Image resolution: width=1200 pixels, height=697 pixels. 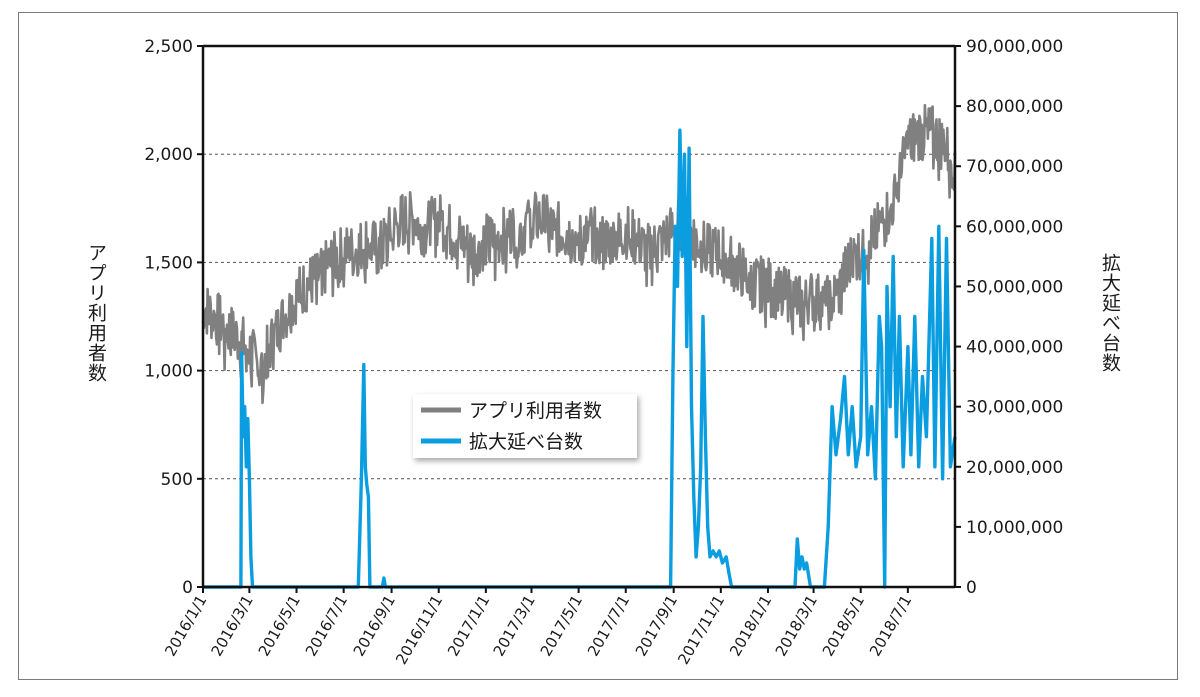 What do you see at coordinates (185, 625) in the screenshot?
I see `x-tick-label: 2016/1/1` at bounding box center [185, 625].